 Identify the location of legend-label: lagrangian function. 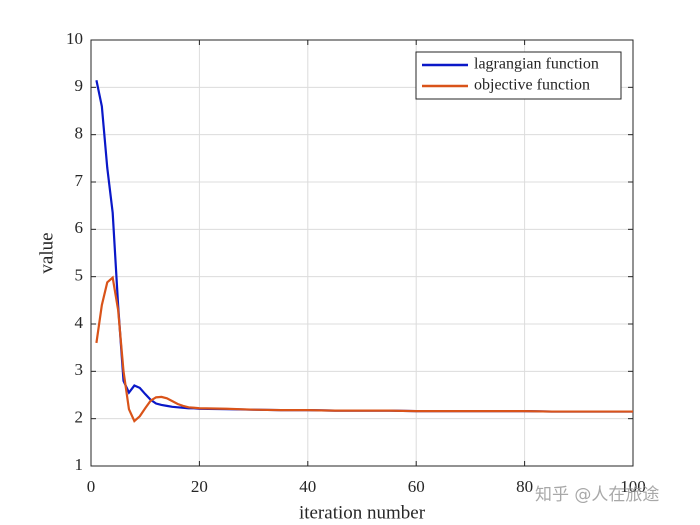
(536, 64).